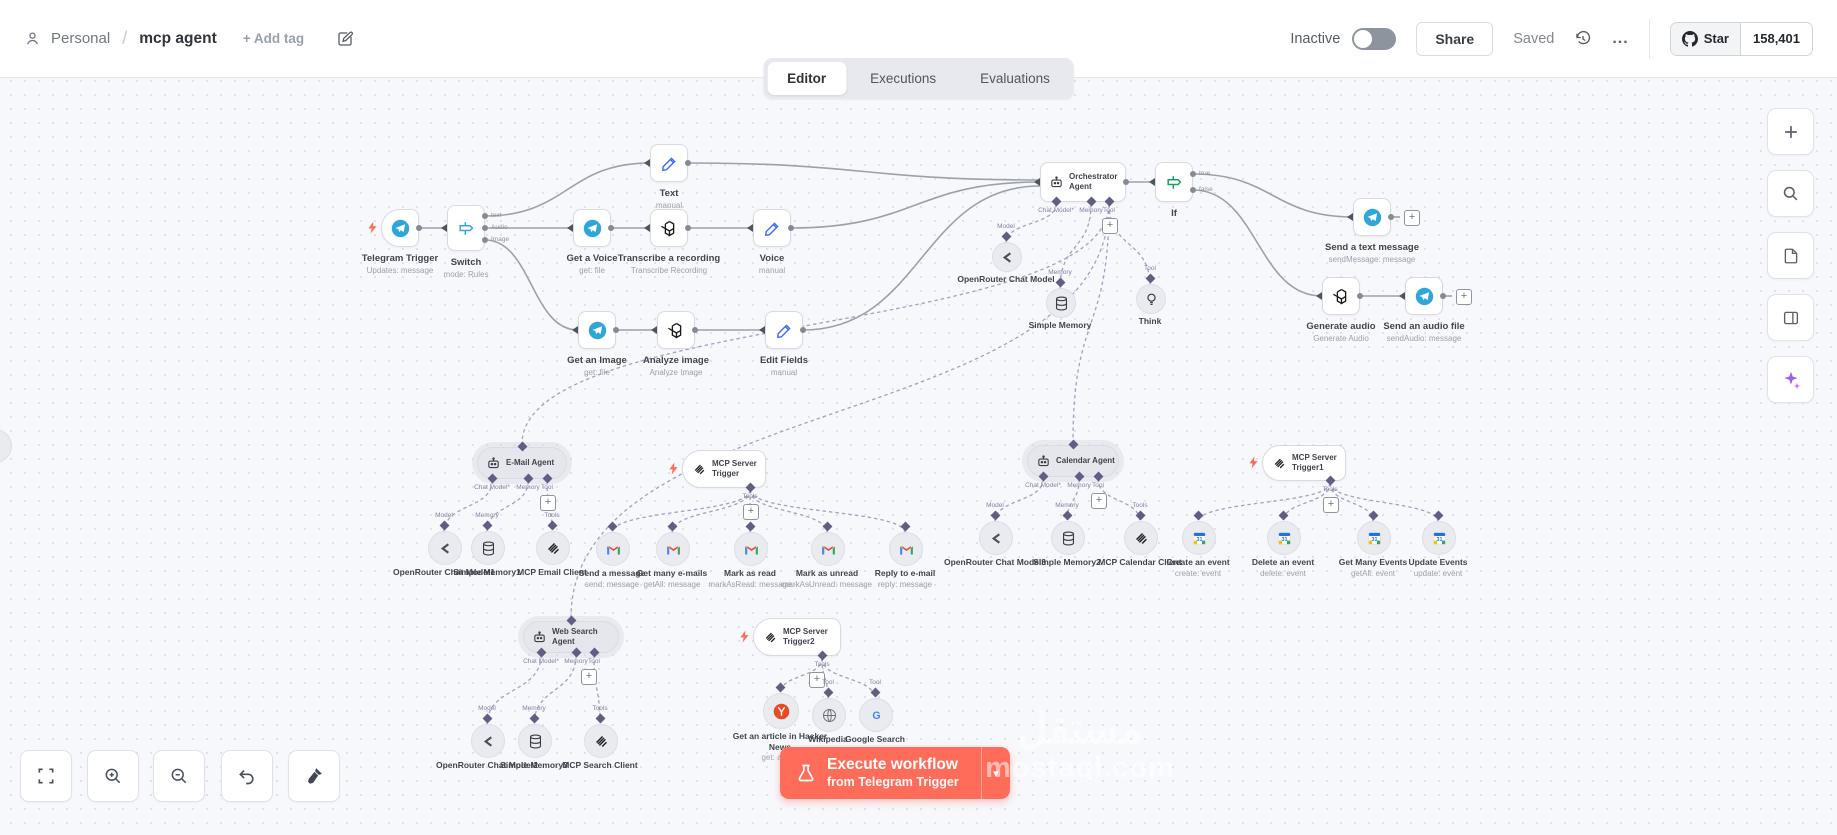 The height and width of the screenshot is (835, 1837). What do you see at coordinates (613, 549) in the screenshot?
I see `subnode-send-a-message` at bounding box center [613, 549].